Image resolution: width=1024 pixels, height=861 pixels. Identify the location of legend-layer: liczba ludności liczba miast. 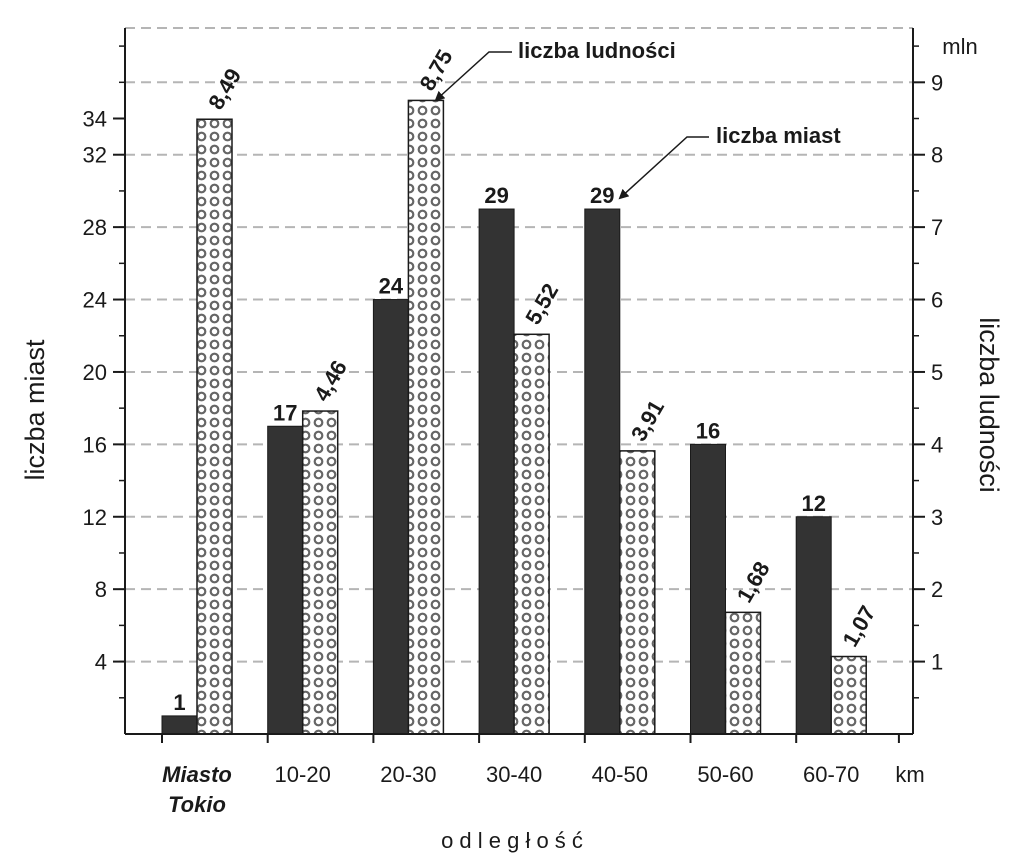
(637, 119).